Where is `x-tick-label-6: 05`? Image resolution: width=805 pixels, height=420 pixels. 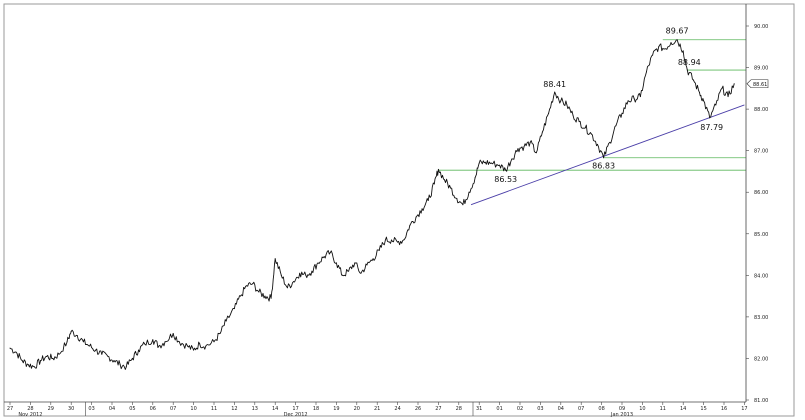
x-tick-label-6: 05 is located at coordinates (132, 409).